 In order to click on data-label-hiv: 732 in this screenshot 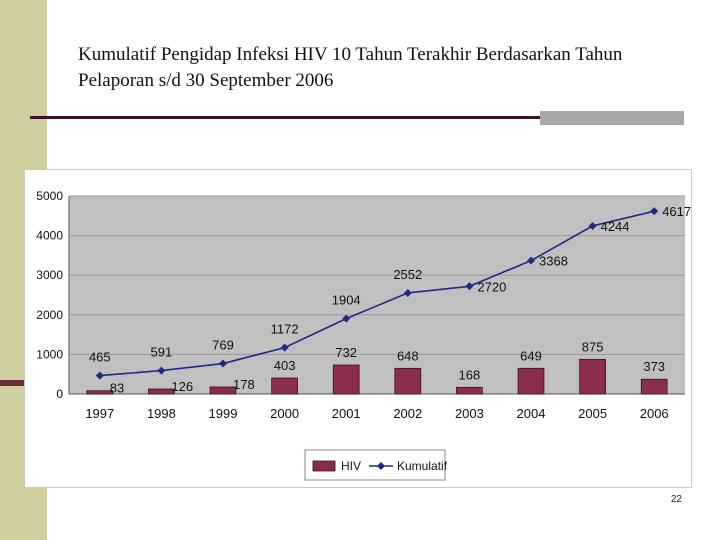, I will do `click(346, 352)`.